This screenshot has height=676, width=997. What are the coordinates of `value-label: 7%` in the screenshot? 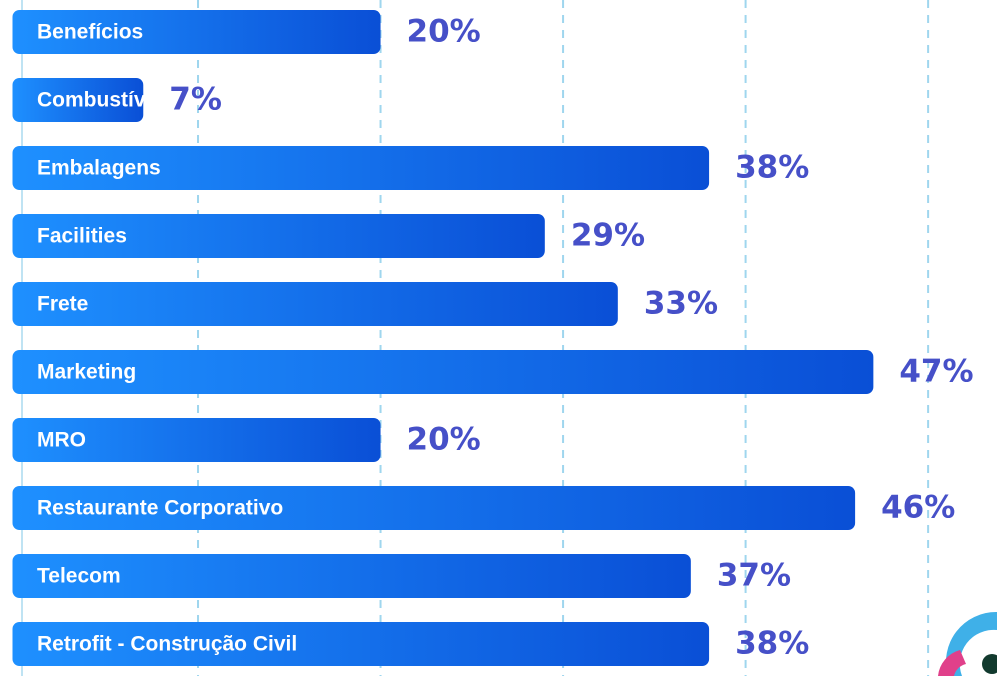 It's located at (195, 100).